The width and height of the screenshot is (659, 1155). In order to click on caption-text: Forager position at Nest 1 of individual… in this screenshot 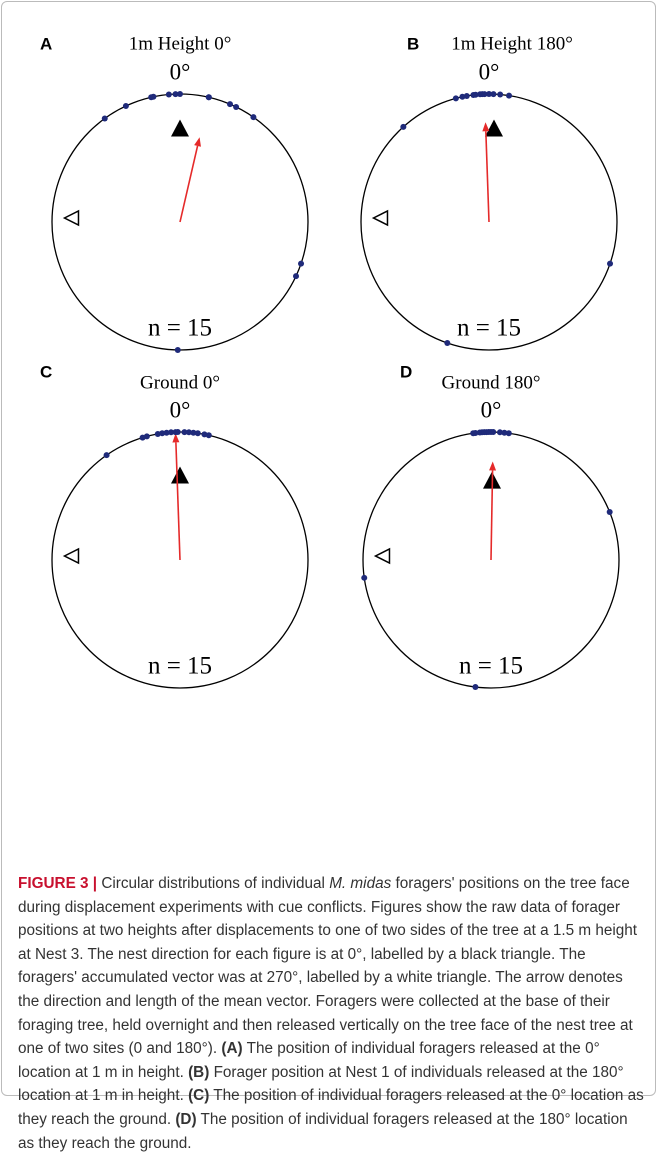, I will do `click(321, 1084)`.